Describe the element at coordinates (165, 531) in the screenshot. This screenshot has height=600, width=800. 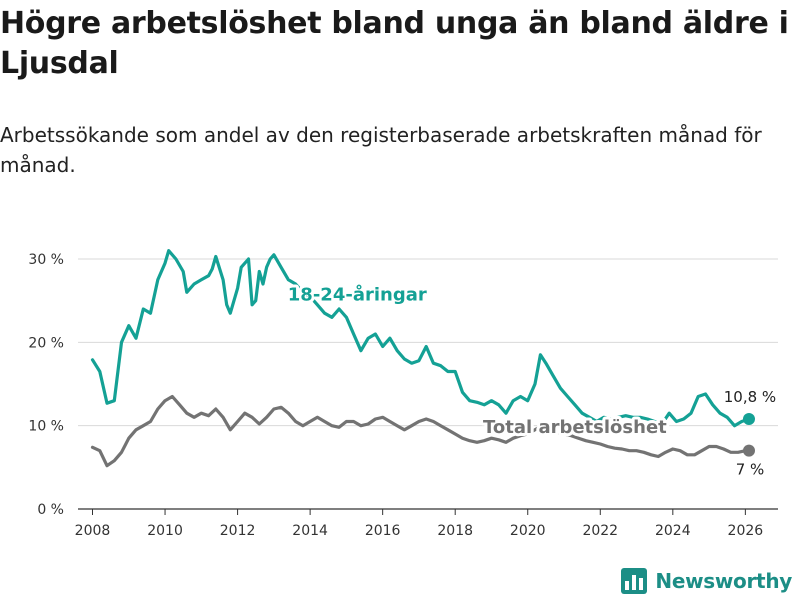
I see `x-tick-label: 2010` at that location.